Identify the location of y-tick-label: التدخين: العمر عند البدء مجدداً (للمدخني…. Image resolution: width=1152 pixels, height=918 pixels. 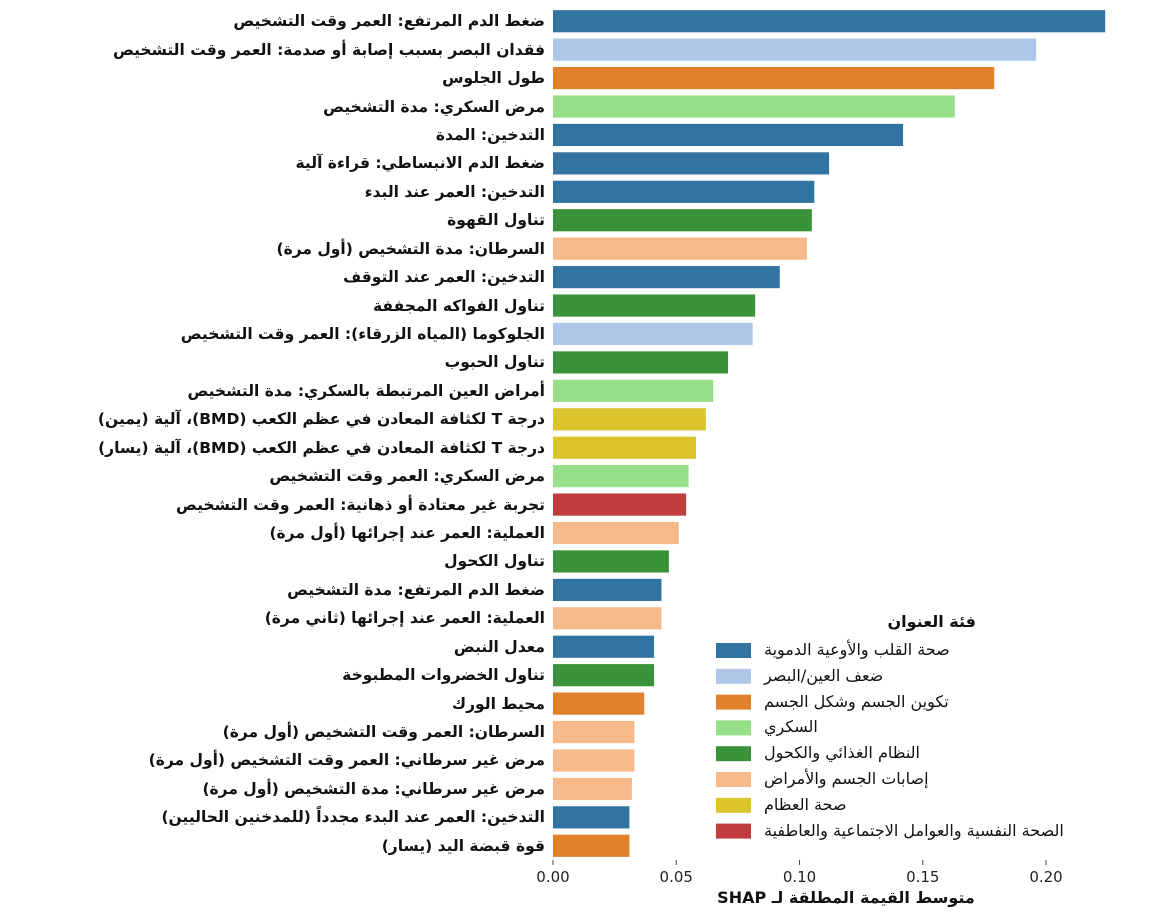
(353, 817).